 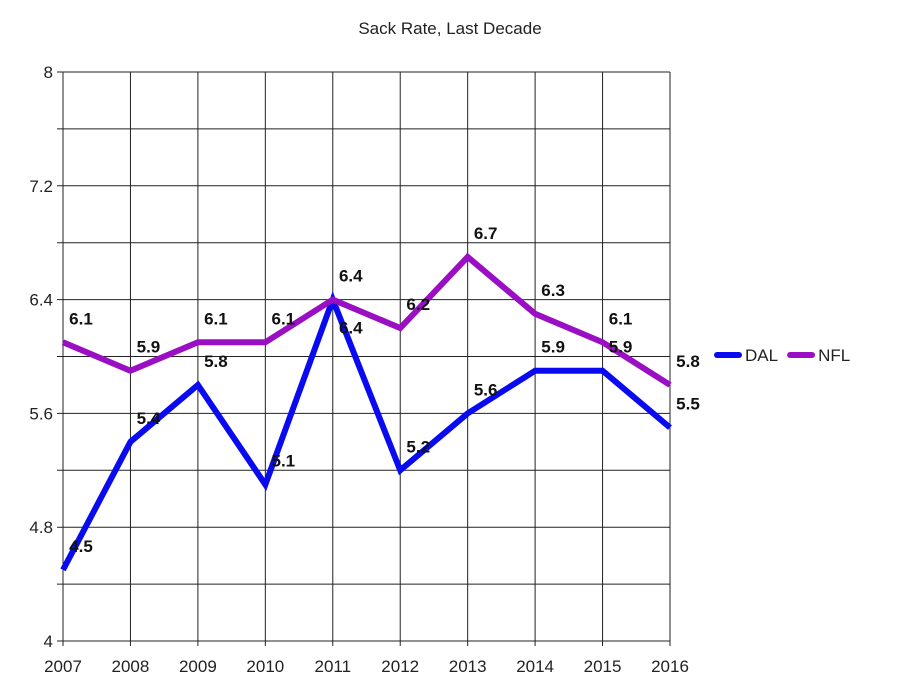 I want to click on data-label-dal: 5.8, so click(x=216, y=361).